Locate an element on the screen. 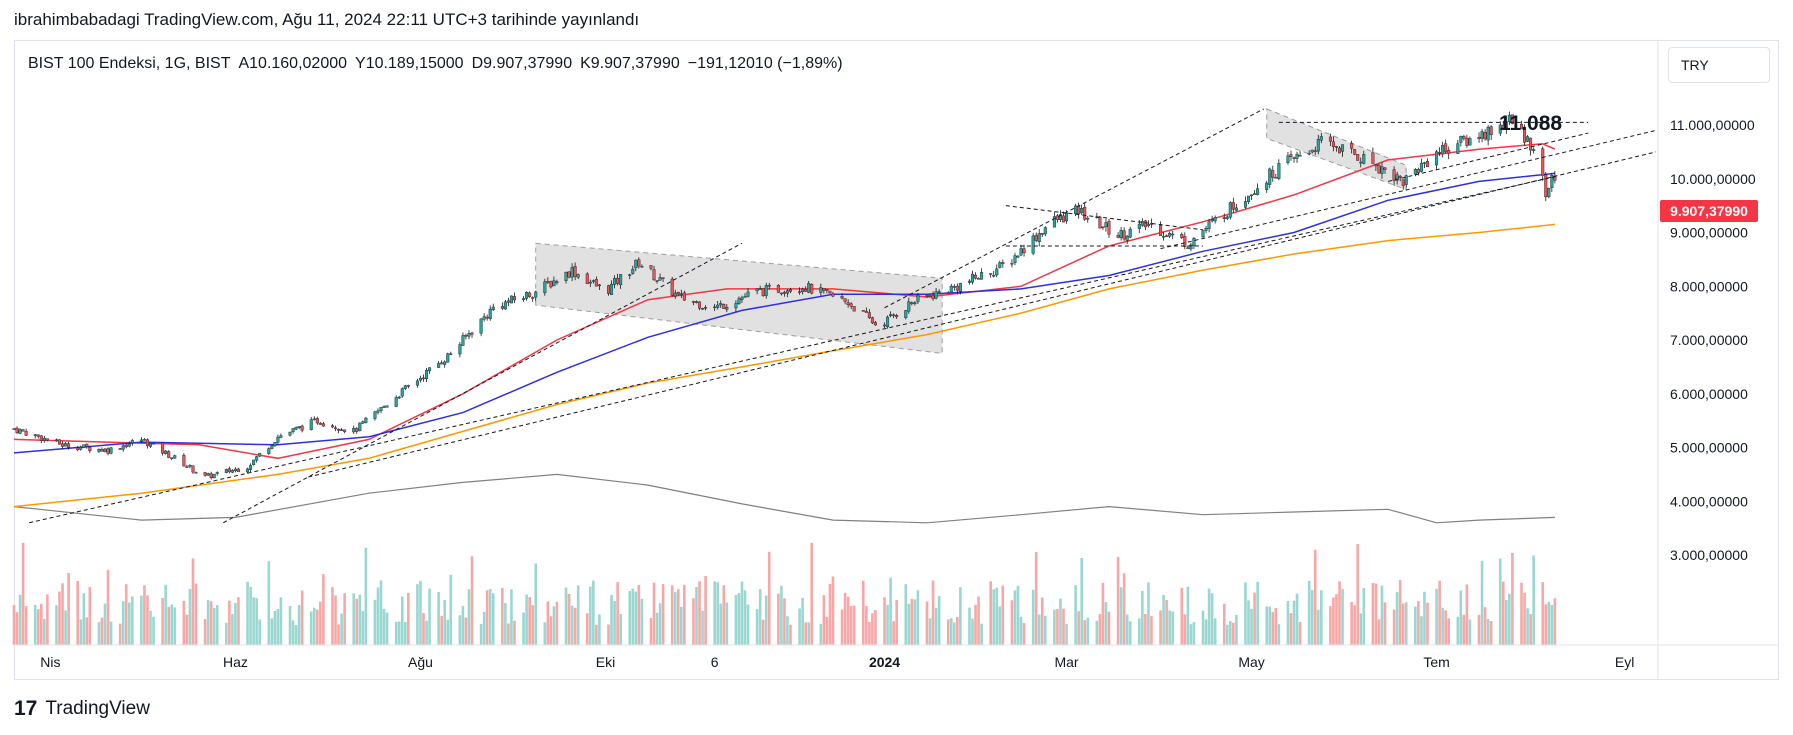  time-tick-label: Tem is located at coordinates (1436, 662).